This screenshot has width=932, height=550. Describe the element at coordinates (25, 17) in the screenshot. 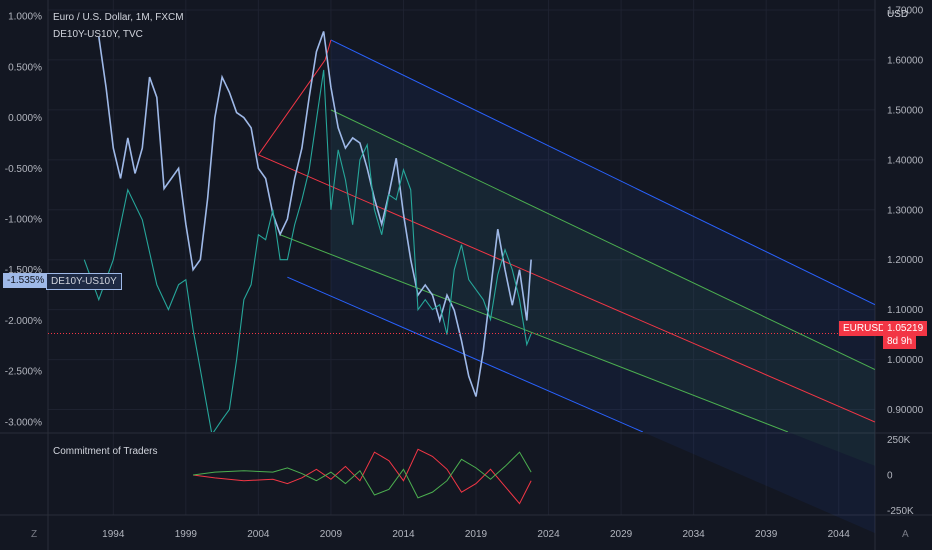

I see `left-tick-label: 1.000%` at that location.